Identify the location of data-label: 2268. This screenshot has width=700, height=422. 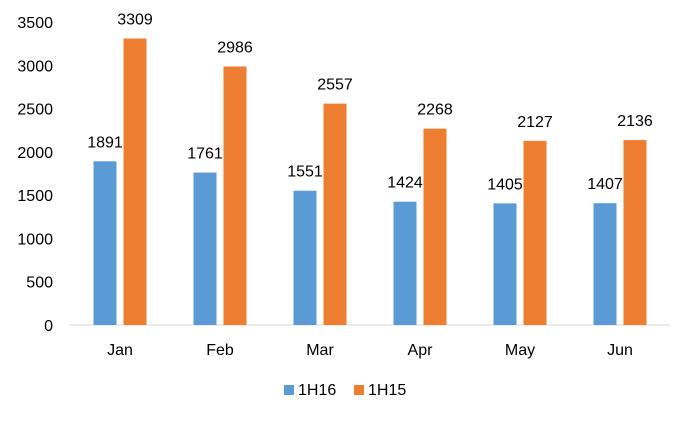
(435, 110).